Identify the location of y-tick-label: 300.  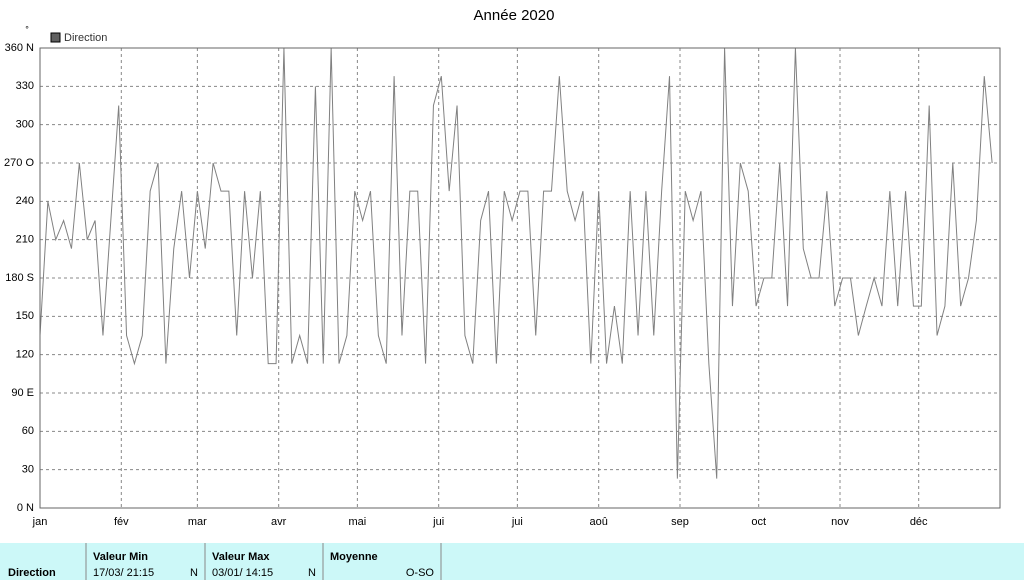
(25, 125).